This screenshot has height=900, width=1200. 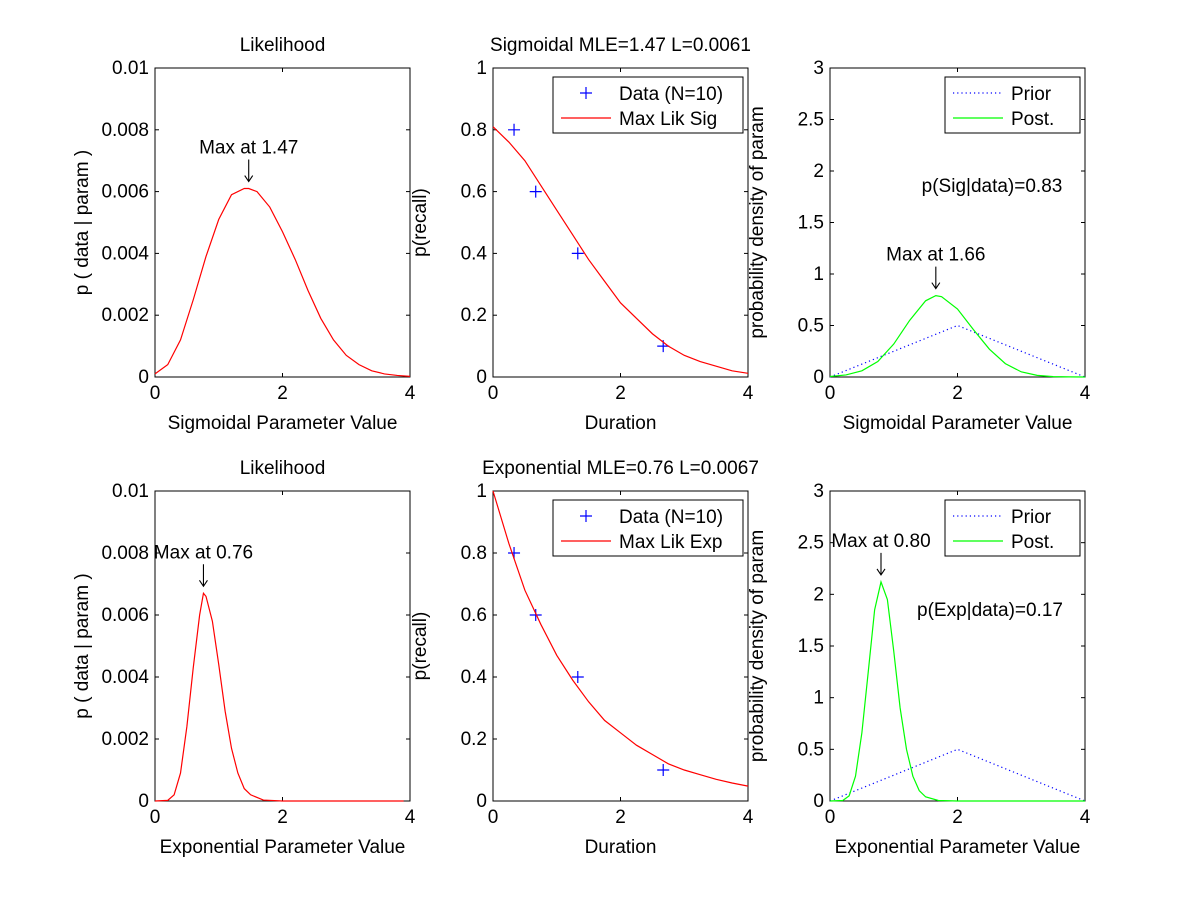 What do you see at coordinates (880, 541) in the screenshot?
I see `annotation-label: Max at 0.80` at bounding box center [880, 541].